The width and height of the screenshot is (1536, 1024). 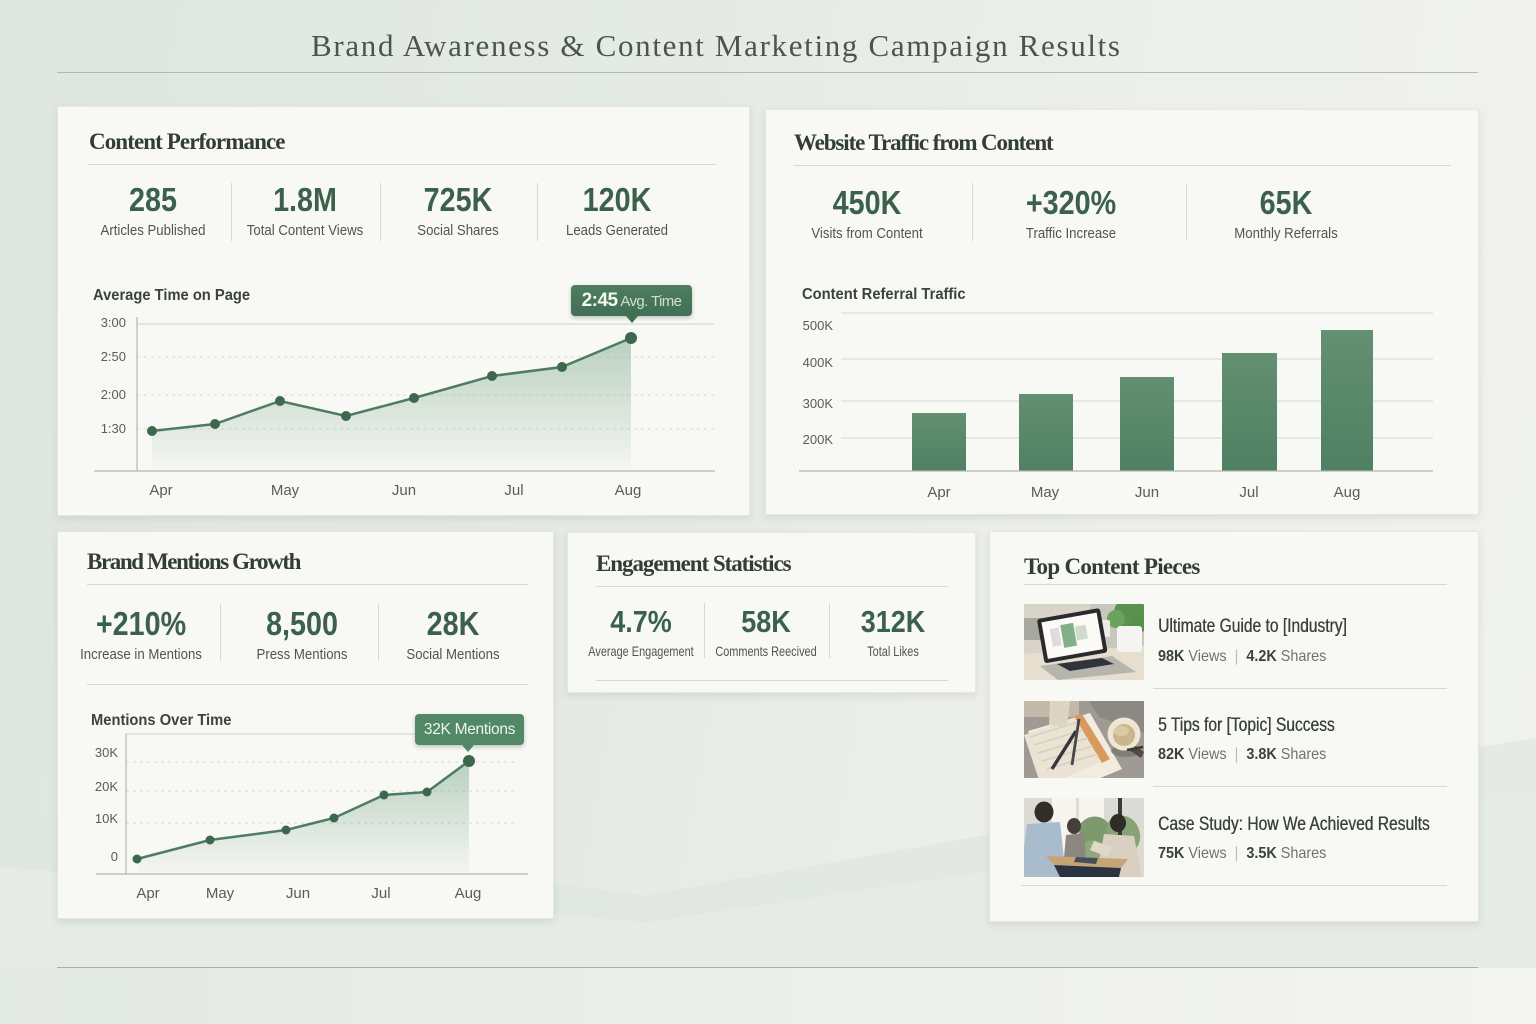 I want to click on svg-text: 1:30, so click(x=113, y=428).